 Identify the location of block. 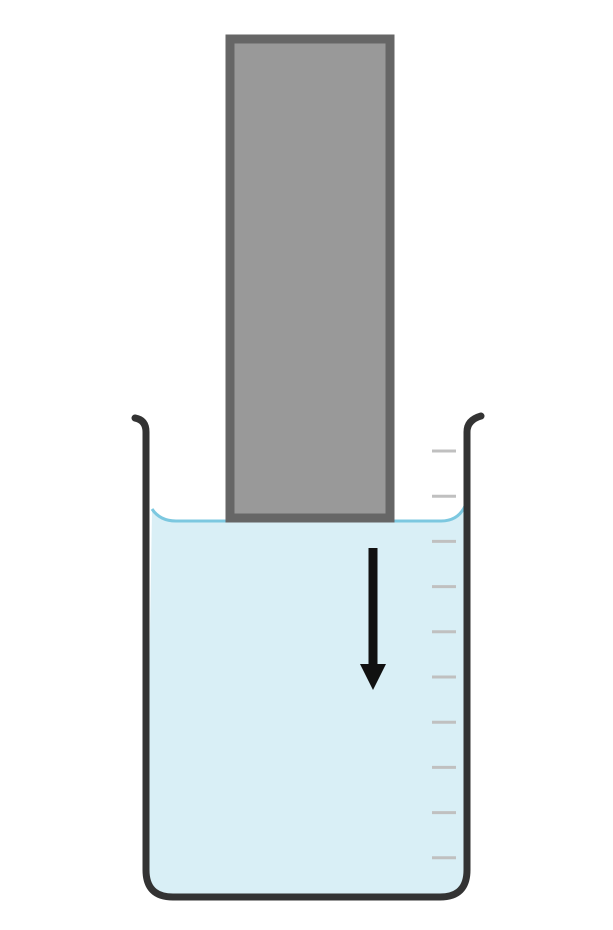
(310, 278).